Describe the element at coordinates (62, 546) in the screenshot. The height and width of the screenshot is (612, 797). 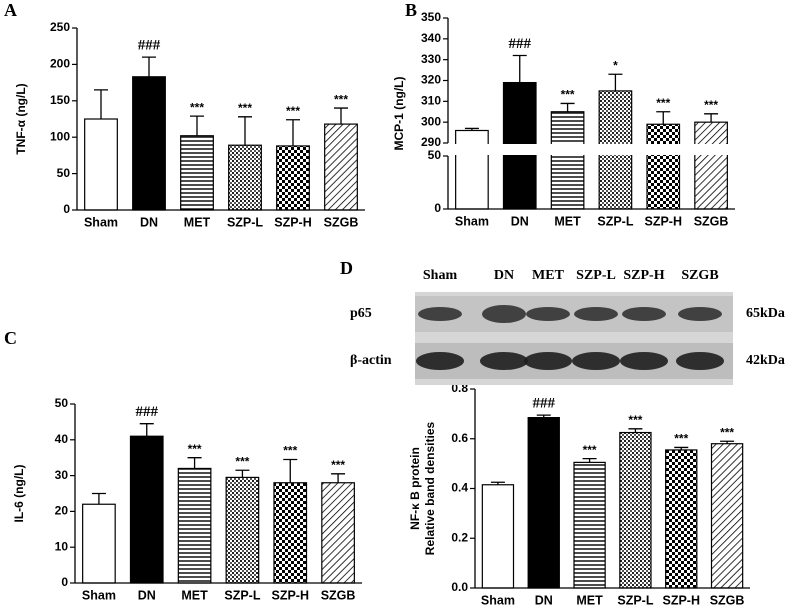
I see `y-tick-label: 10` at that location.